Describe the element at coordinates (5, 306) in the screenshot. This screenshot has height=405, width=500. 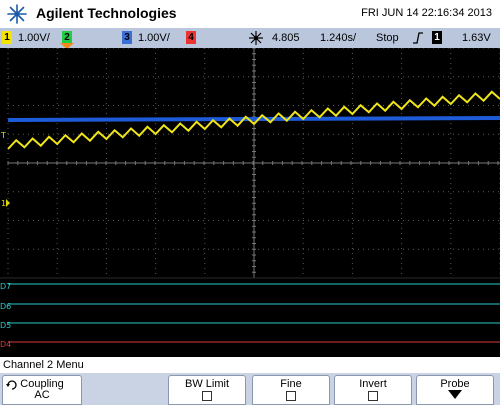
I see `digital-d6-label: D6` at that location.